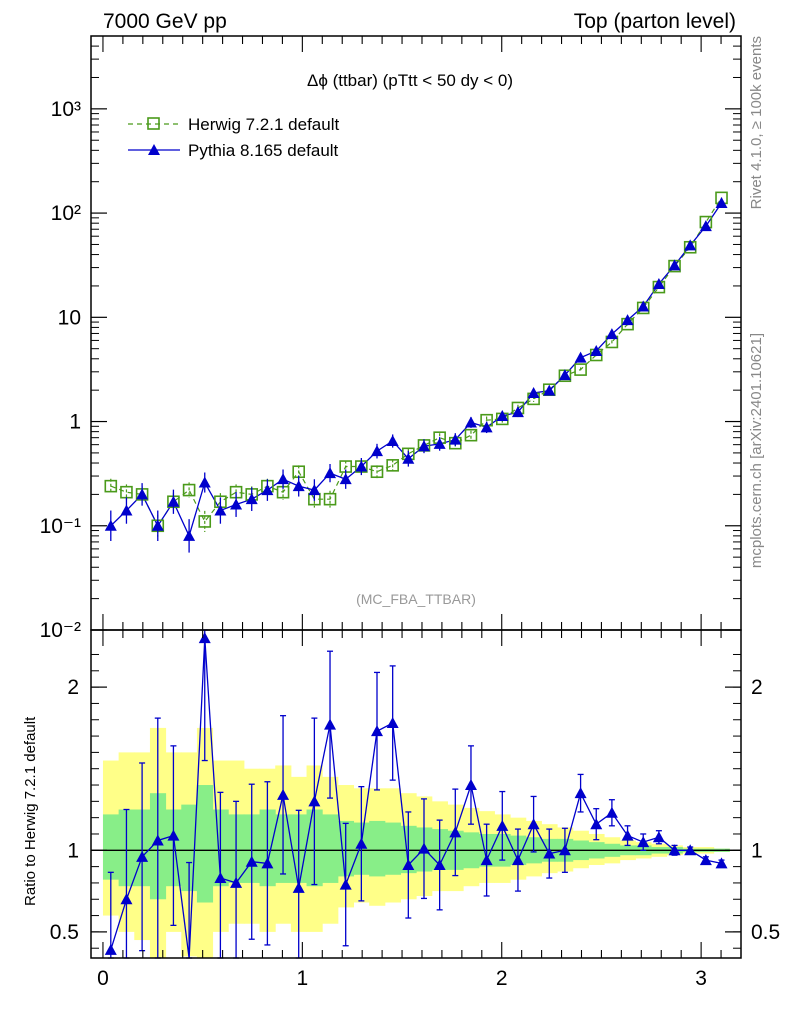 This screenshot has width=786, height=1024. I want to click on watermark: (MC_FBA_TTBAR), so click(416, 599).